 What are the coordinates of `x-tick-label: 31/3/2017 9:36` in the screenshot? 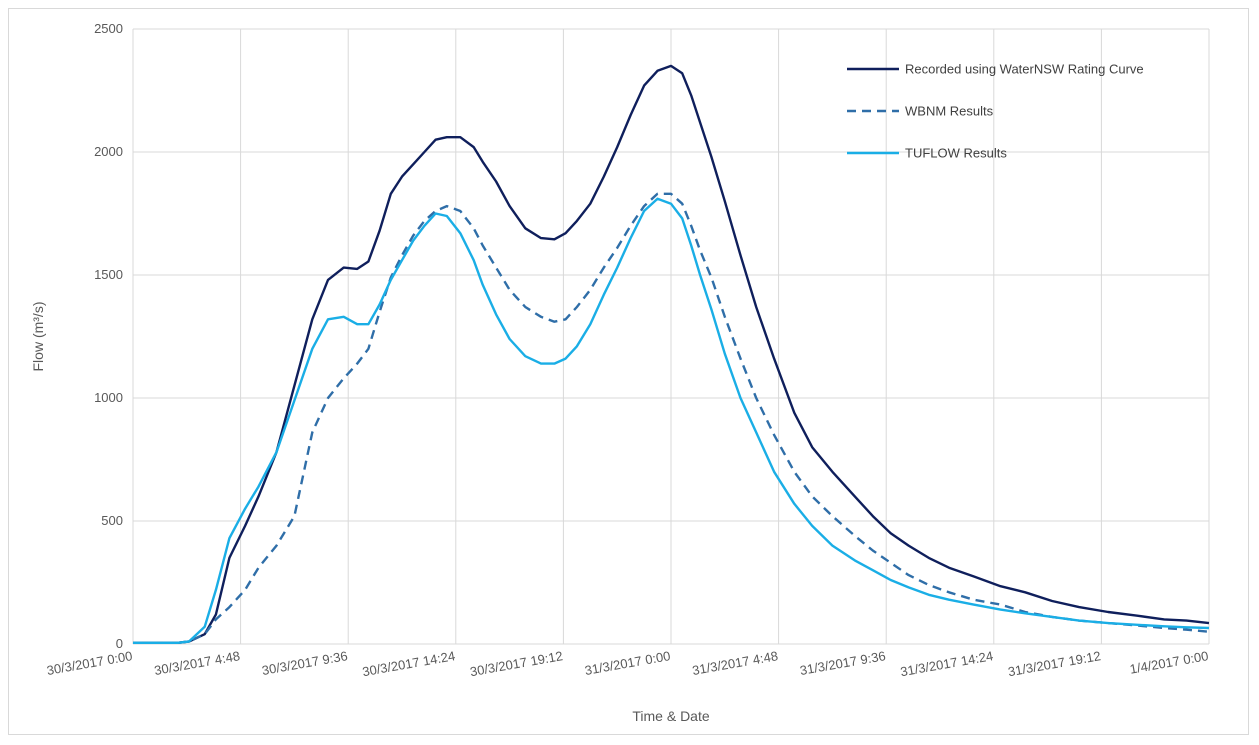 It's located at (843, 663).